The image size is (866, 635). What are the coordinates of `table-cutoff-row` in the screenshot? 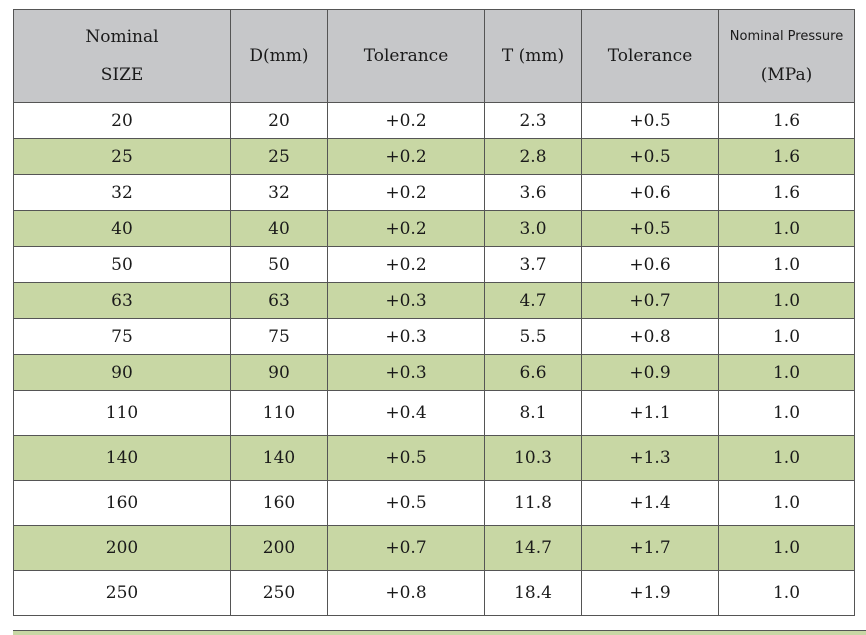 It's located at (439, 632).